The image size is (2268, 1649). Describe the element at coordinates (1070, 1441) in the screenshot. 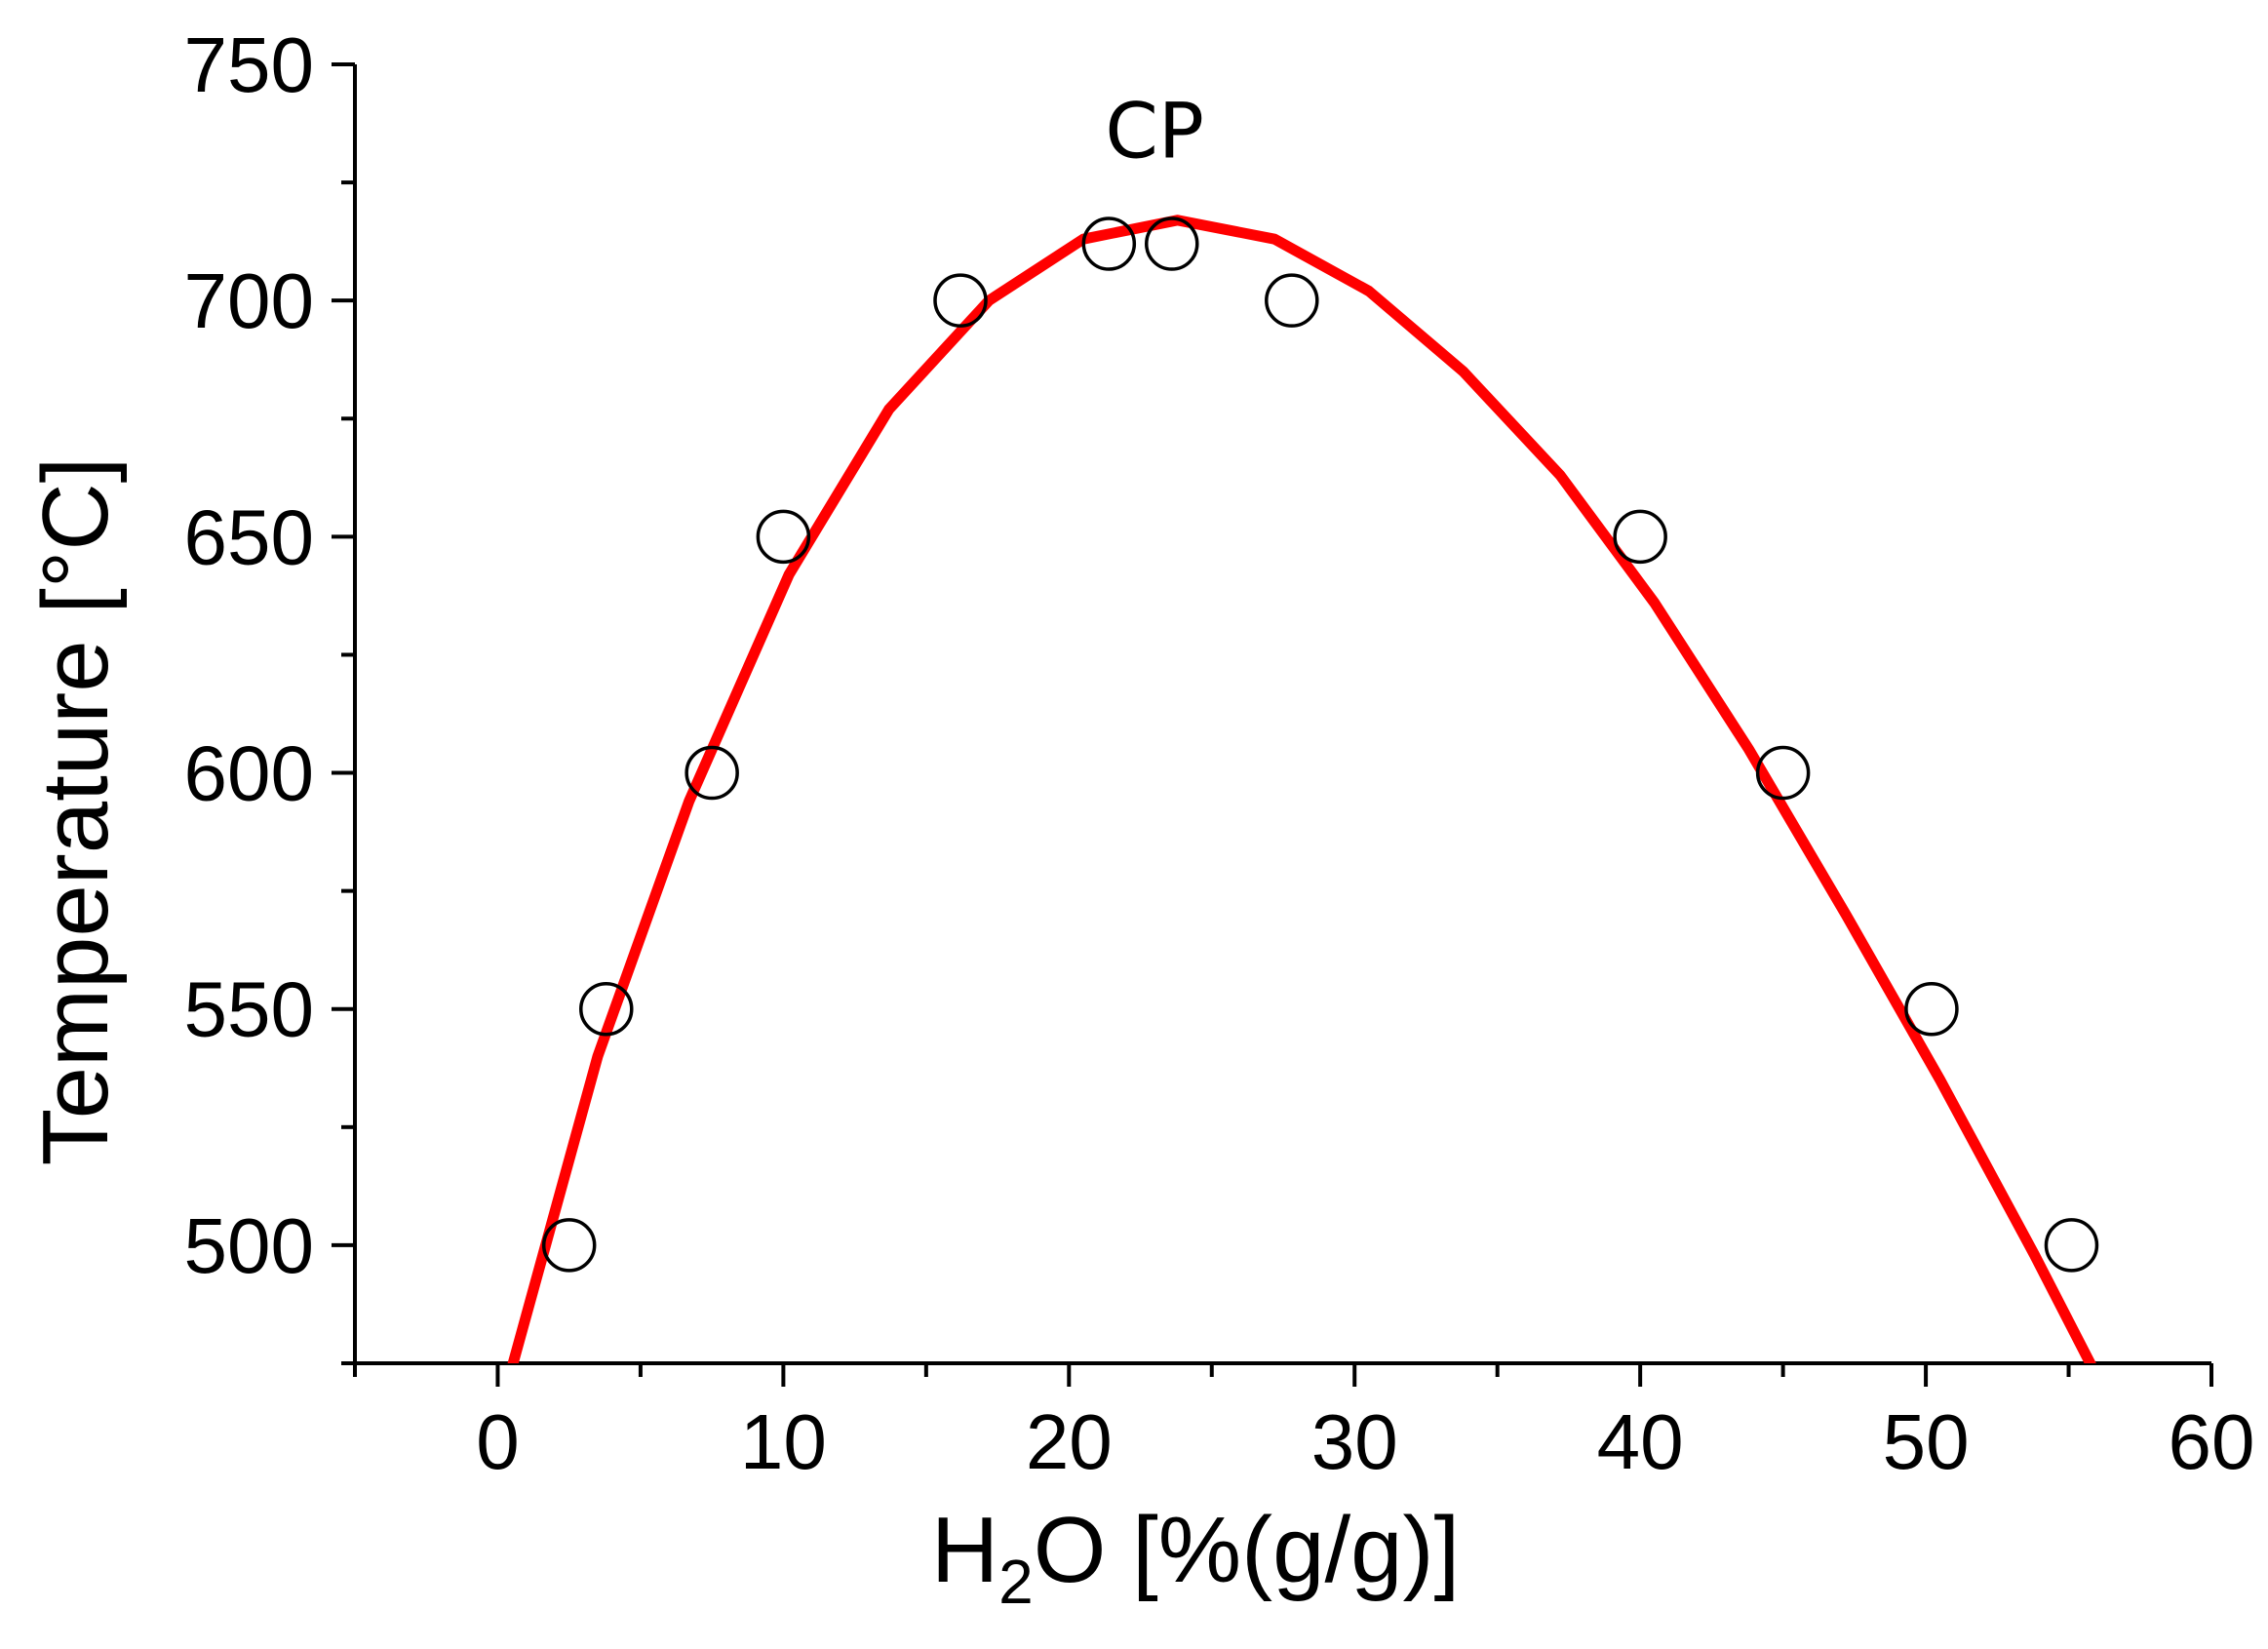

I see `x-tick-label: 20` at that location.